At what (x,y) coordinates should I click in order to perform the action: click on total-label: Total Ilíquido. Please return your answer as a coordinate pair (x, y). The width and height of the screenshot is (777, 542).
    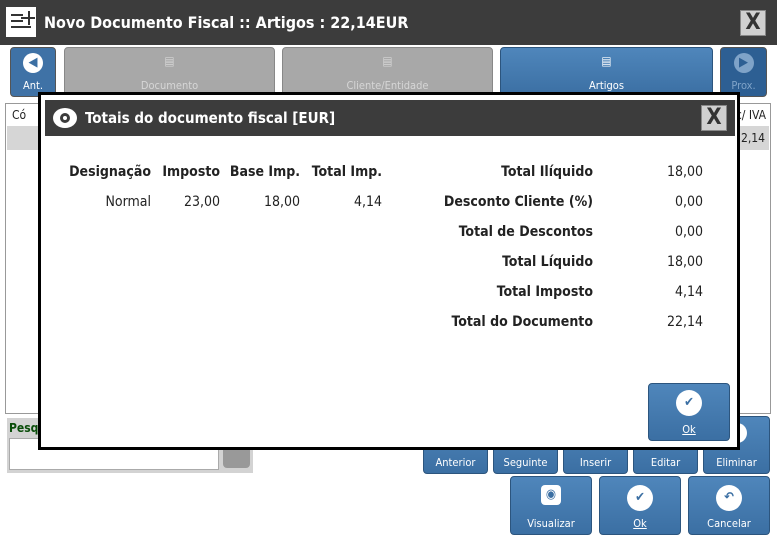
    Looking at the image, I should click on (547, 172).